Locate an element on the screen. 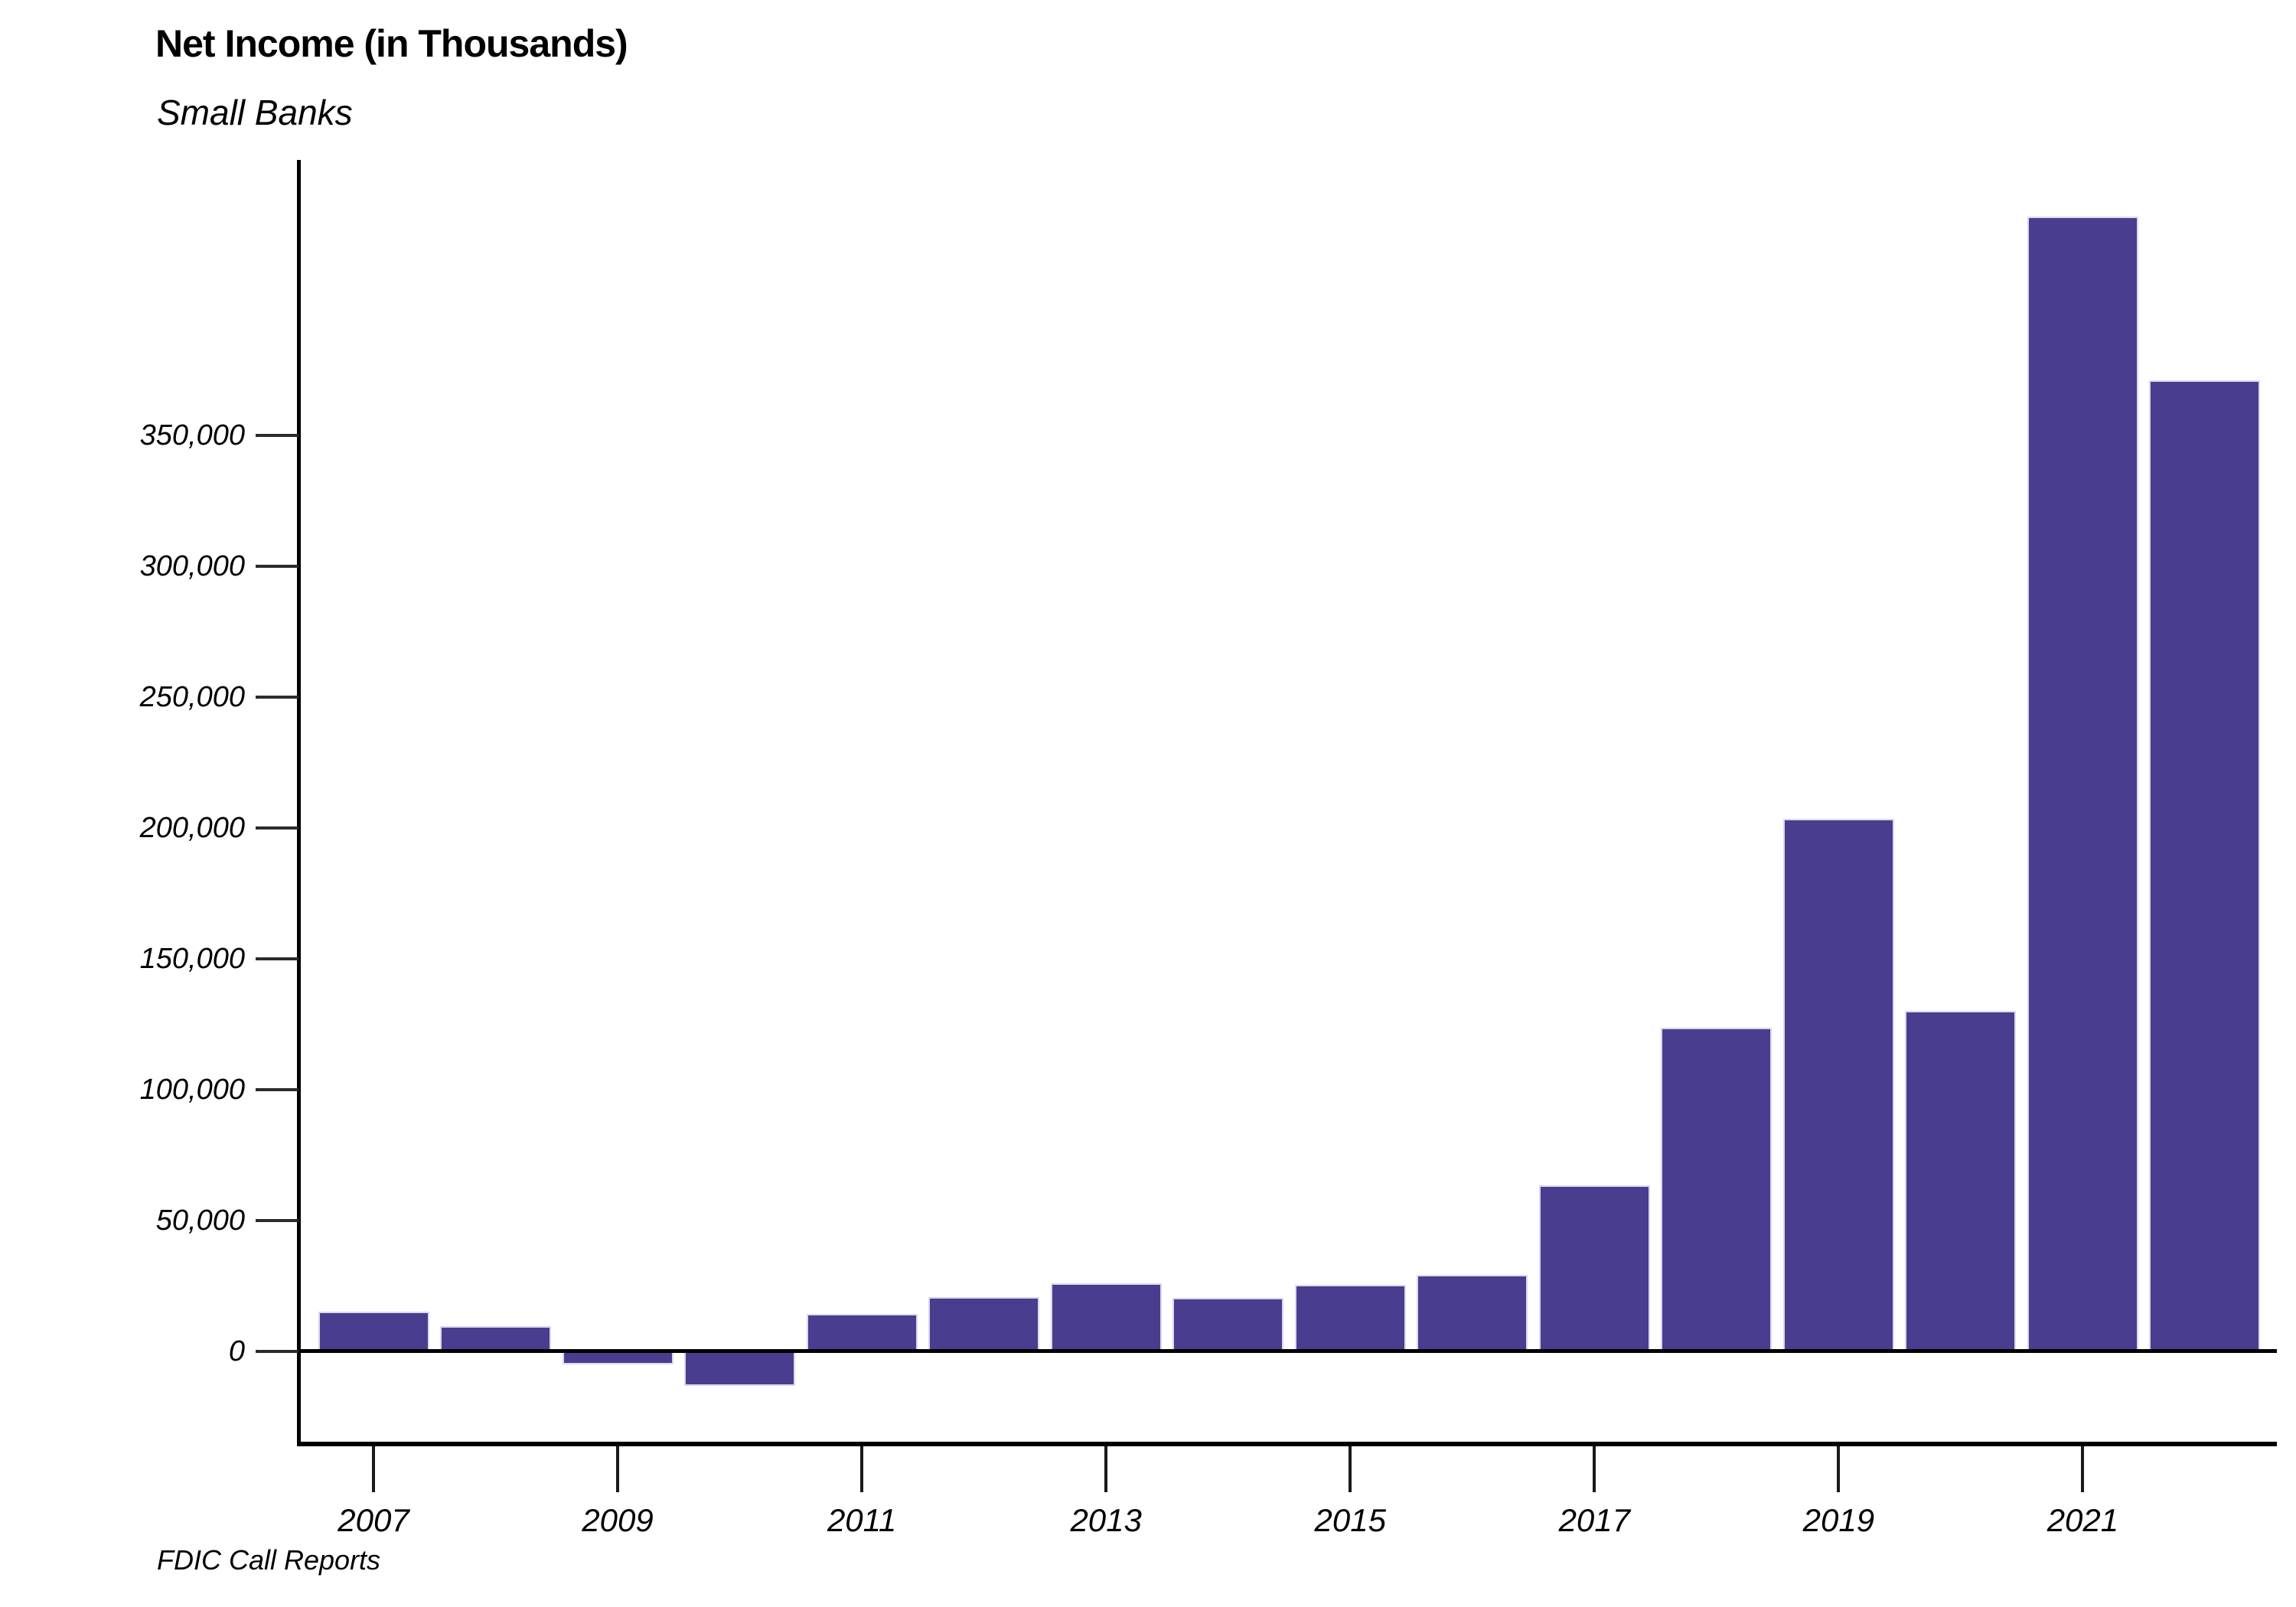 The height and width of the screenshot is (1607, 2296). bar-2022 is located at coordinates (2205, 865).